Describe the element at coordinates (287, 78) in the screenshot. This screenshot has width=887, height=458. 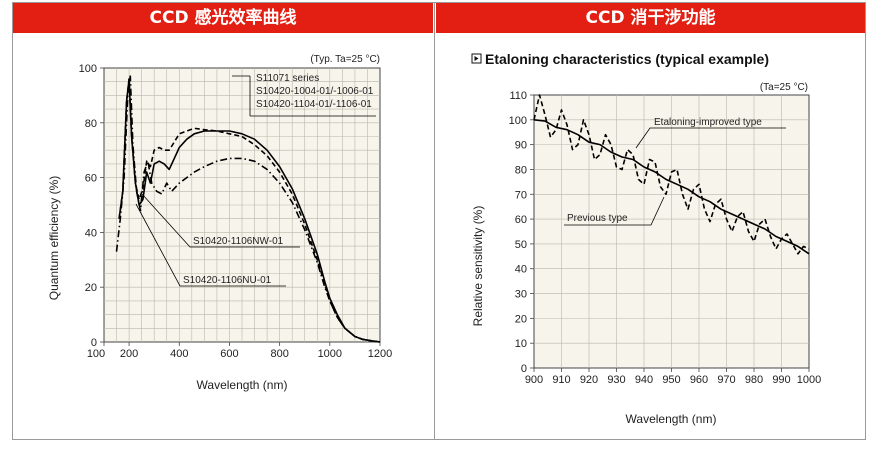
I see `series-label-s11071: S11071 series` at that location.